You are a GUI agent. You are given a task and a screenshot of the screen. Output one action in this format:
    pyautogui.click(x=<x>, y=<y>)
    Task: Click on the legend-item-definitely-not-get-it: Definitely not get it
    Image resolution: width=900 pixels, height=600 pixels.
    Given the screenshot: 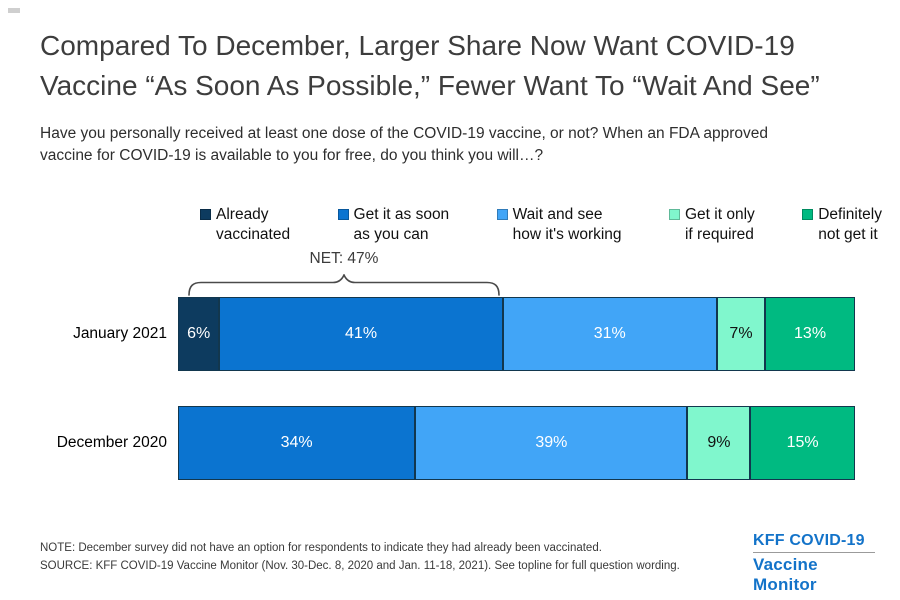 What is the action you would take?
    pyautogui.click(x=842, y=225)
    